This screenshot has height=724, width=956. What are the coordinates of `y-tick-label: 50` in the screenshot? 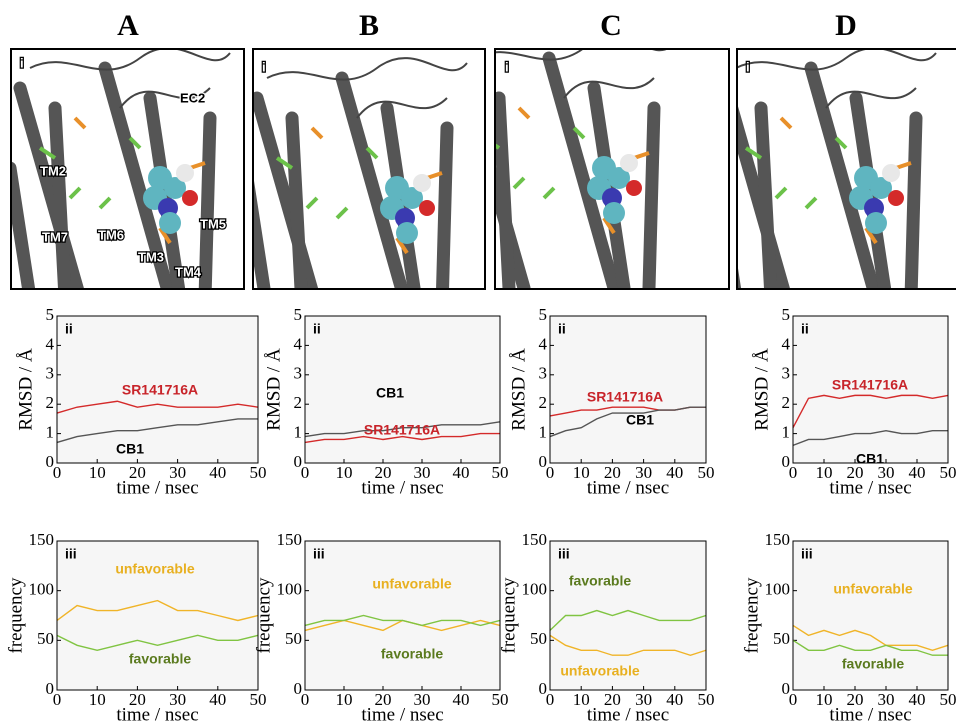 It's located at (781, 638).